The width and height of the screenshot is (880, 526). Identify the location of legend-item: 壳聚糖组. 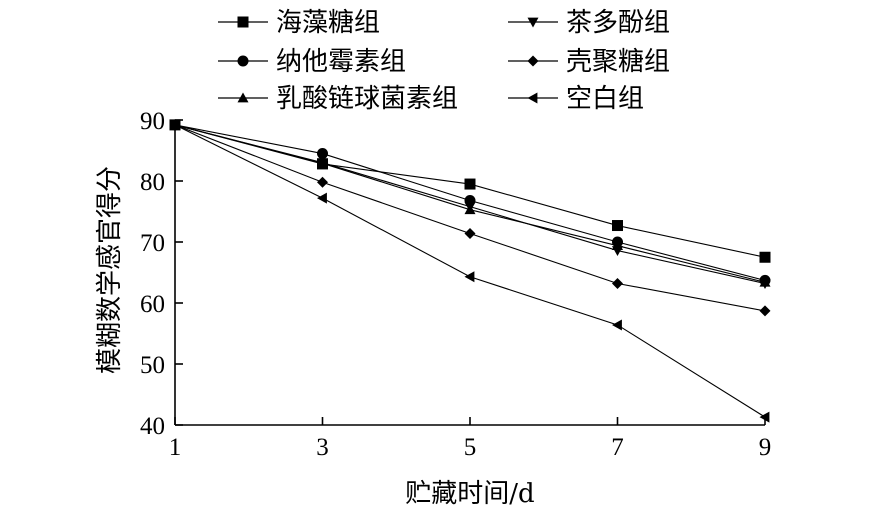
(589, 62).